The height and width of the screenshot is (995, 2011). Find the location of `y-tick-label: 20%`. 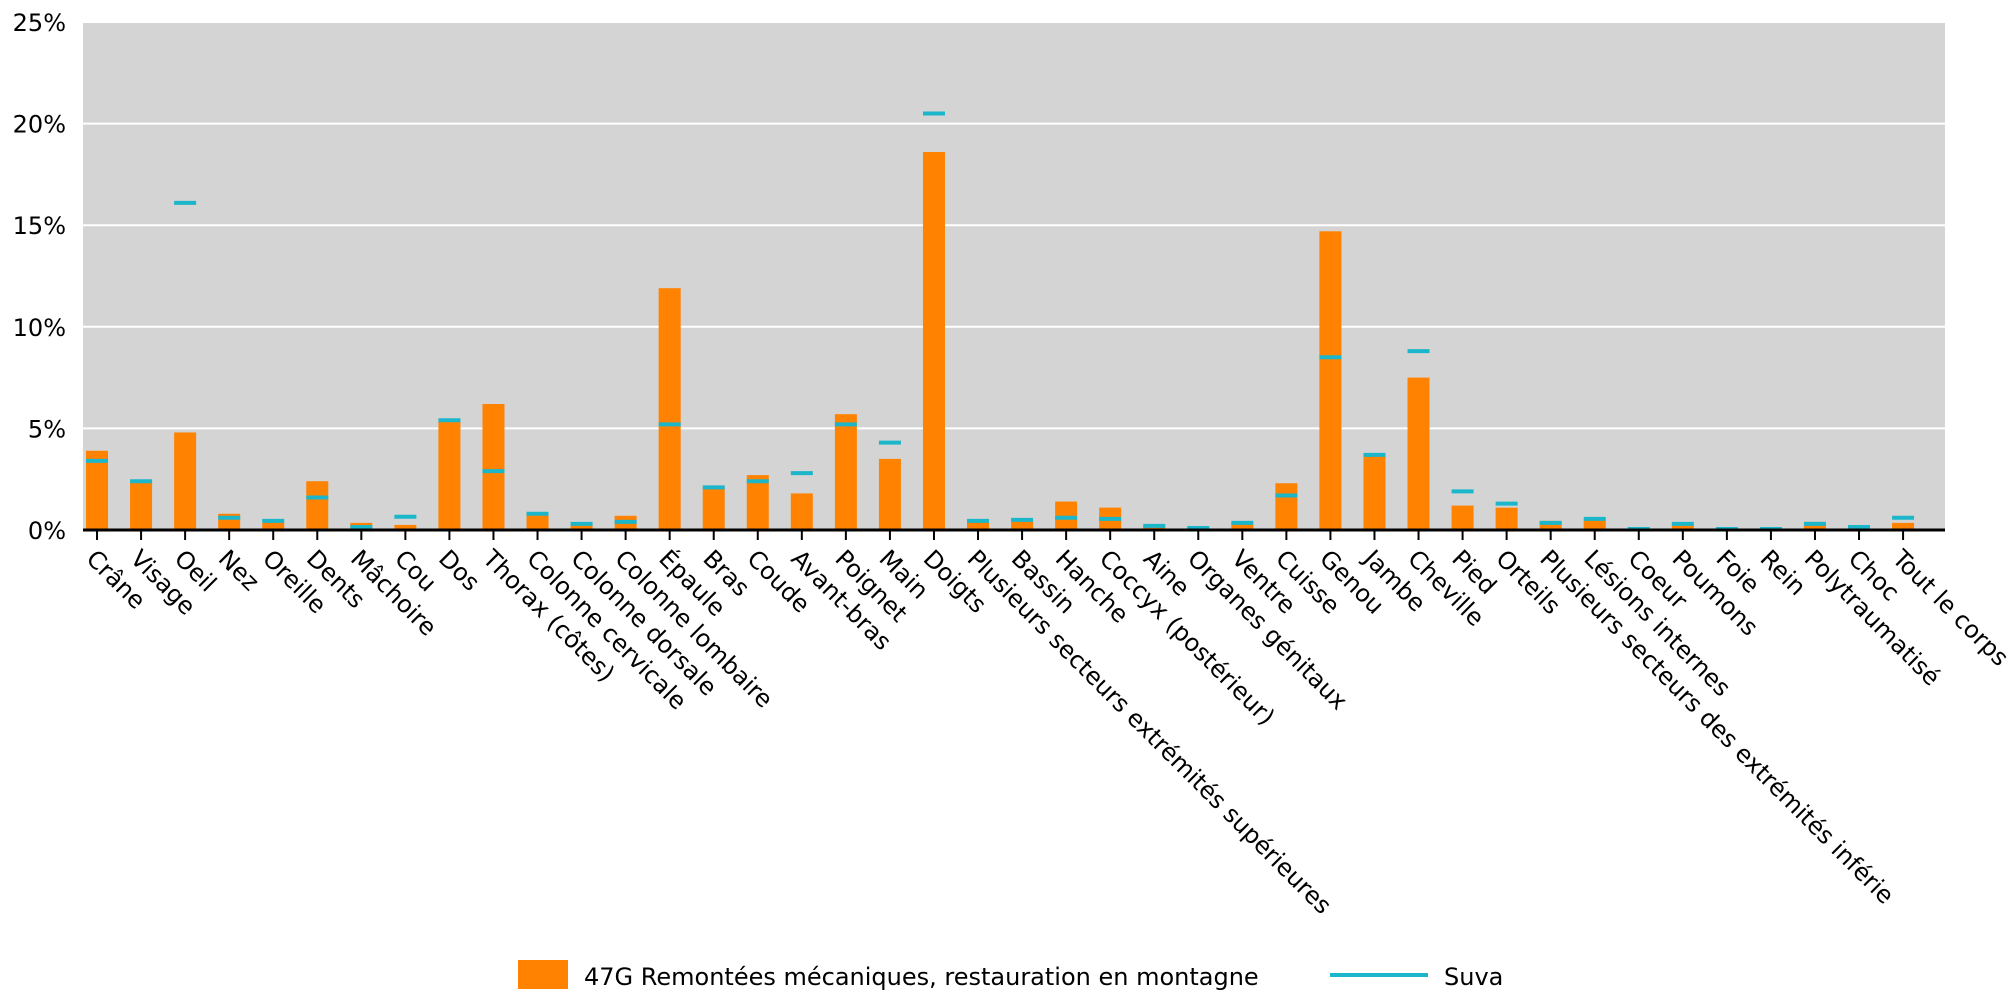

y-tick-label: 20% is located at coordinates (39, 125).